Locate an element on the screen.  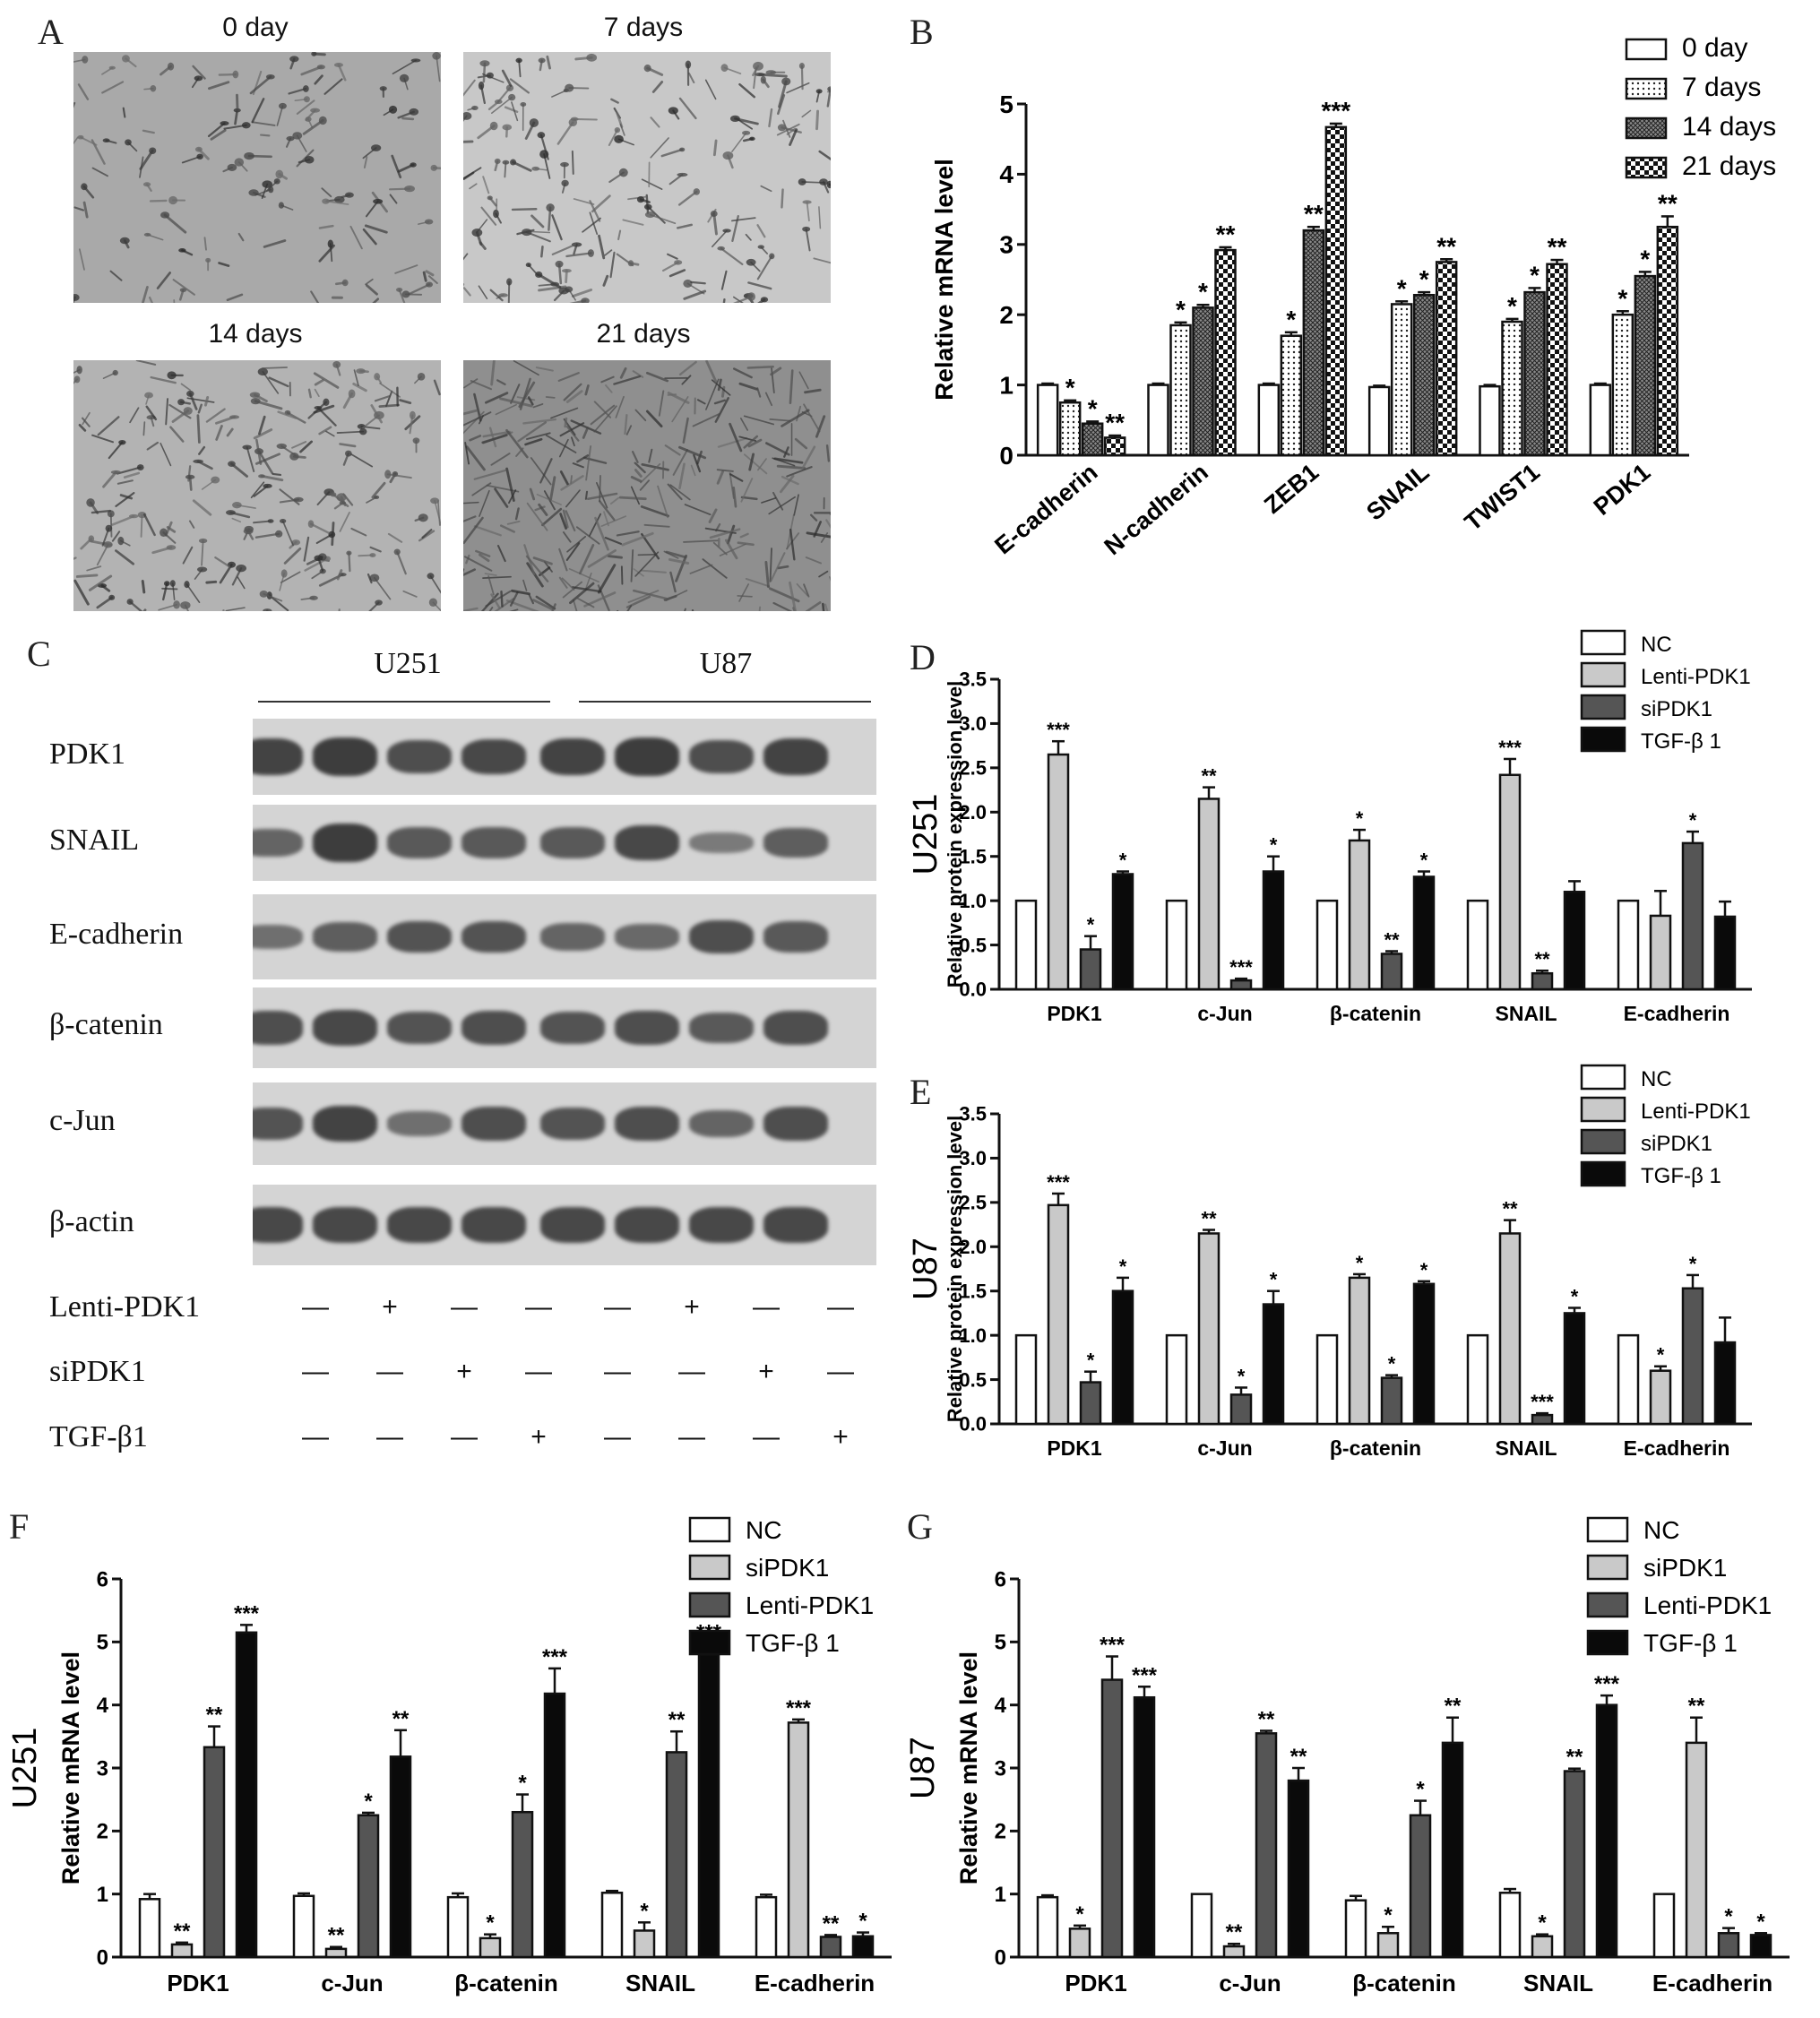
y-tick-label: 2.5 is located at coordinates (973, 768).